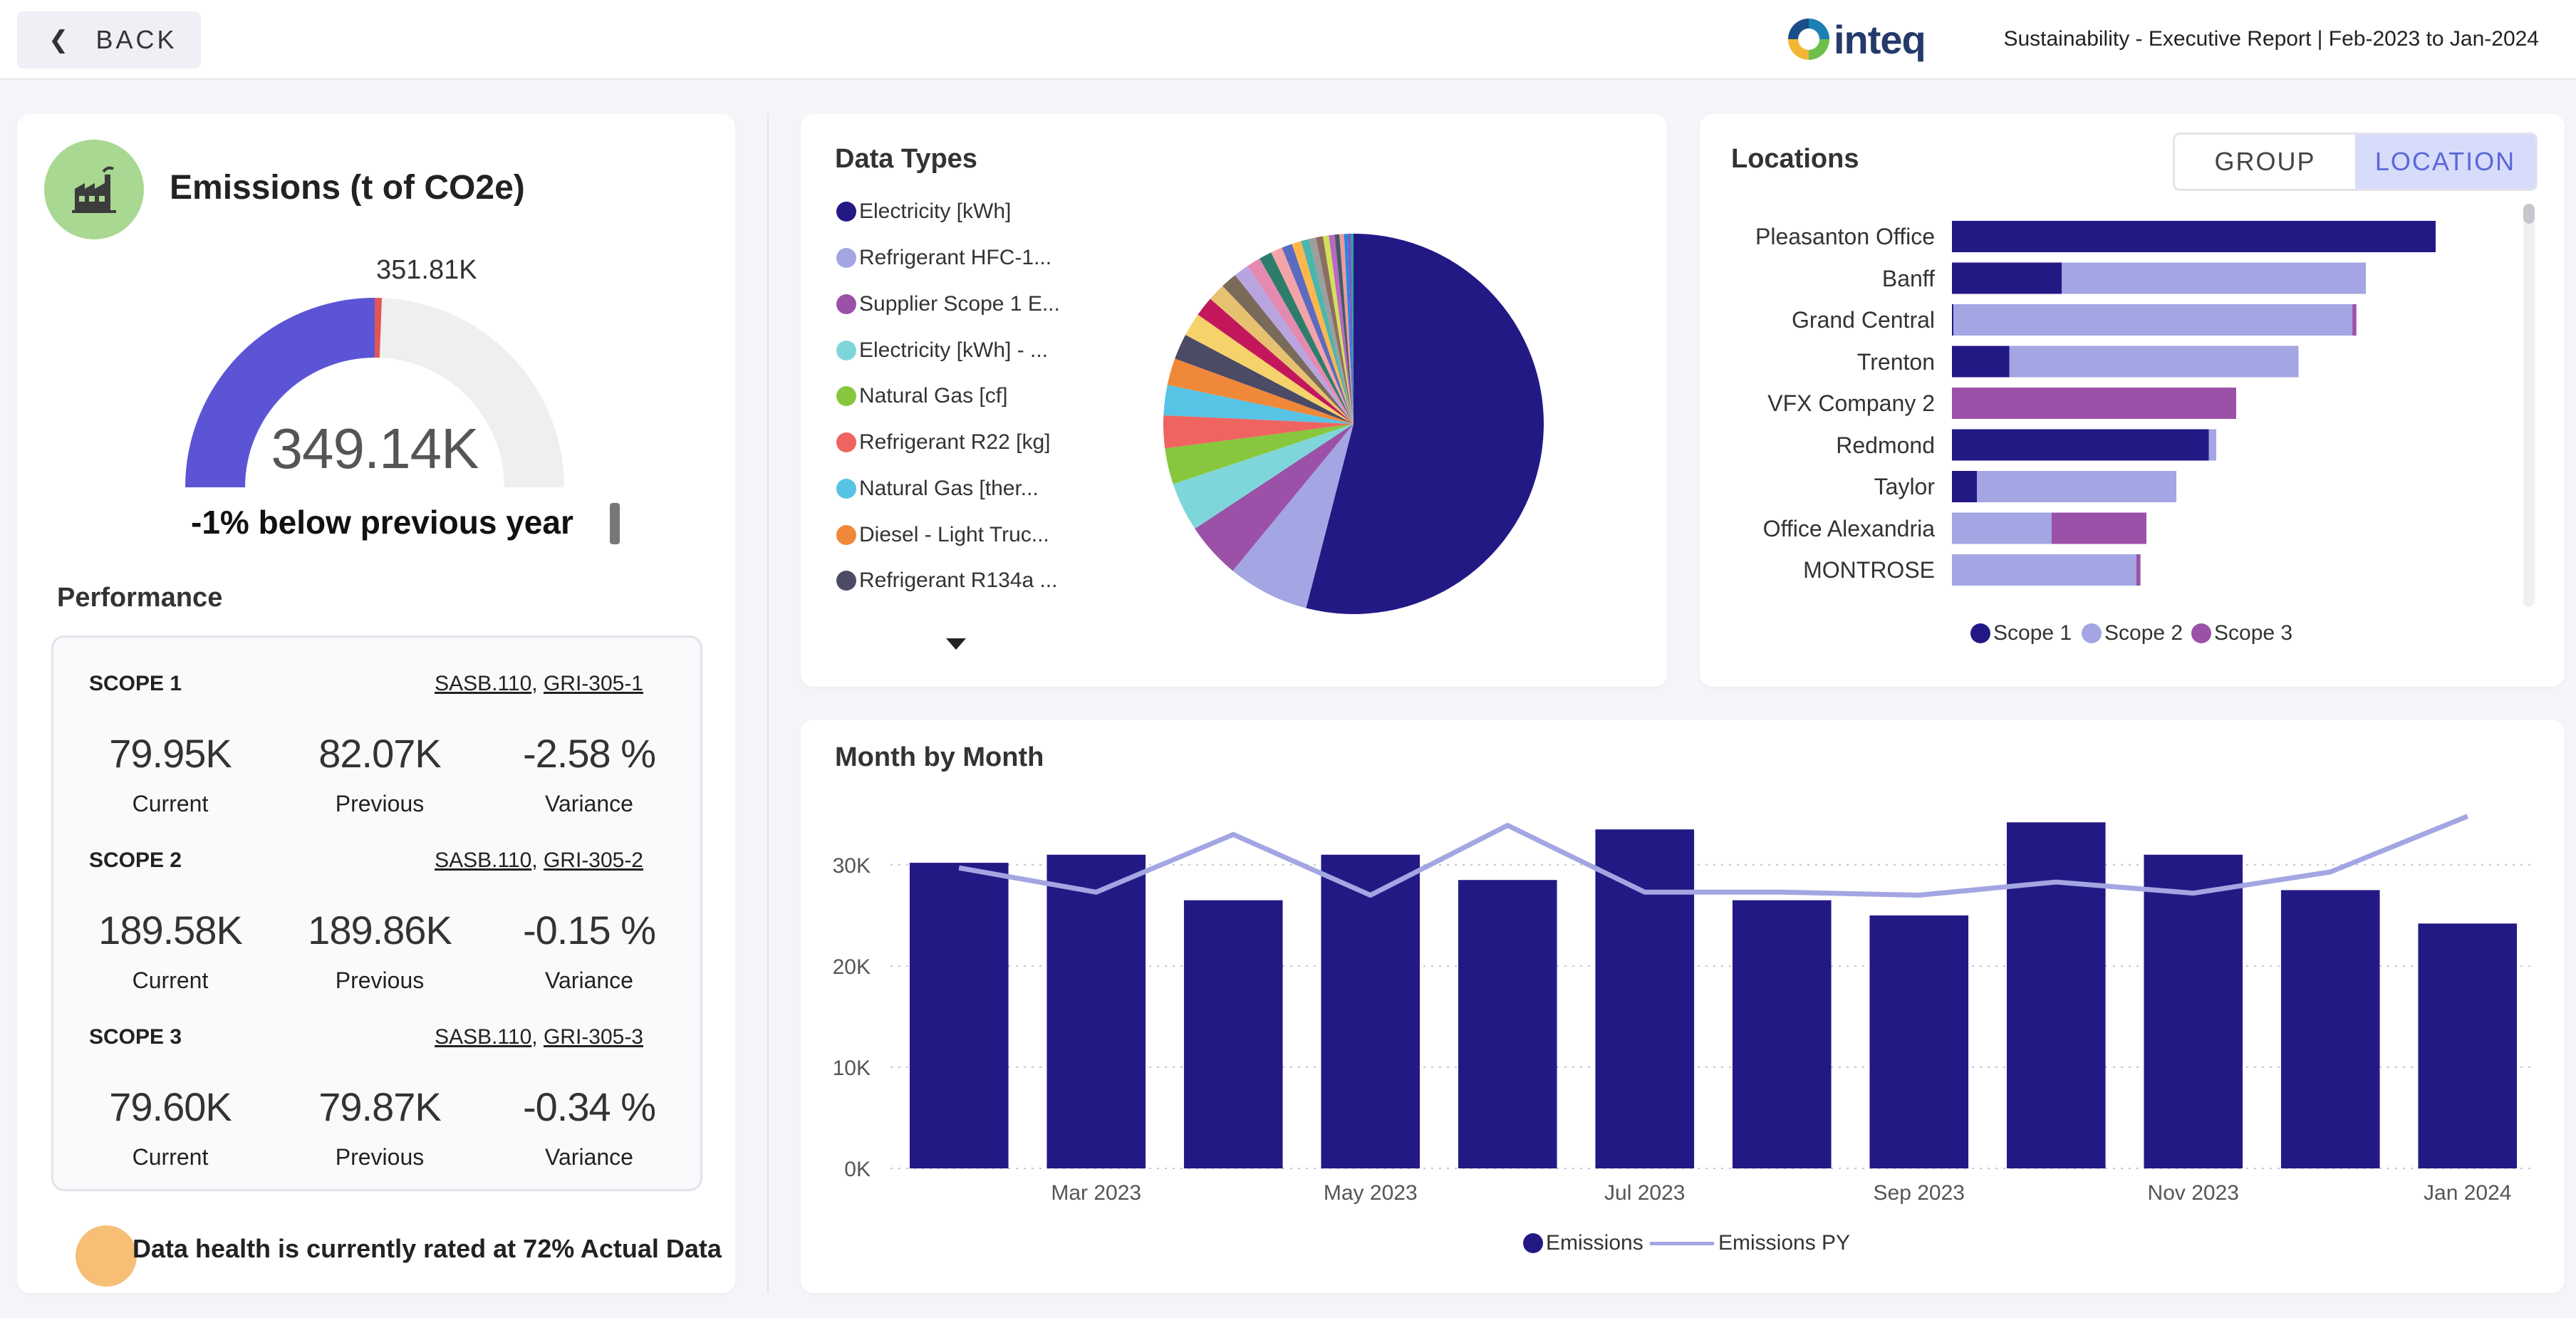 The image size is (2576, 1318). I want to click on legend-dot, so click(846, 535).